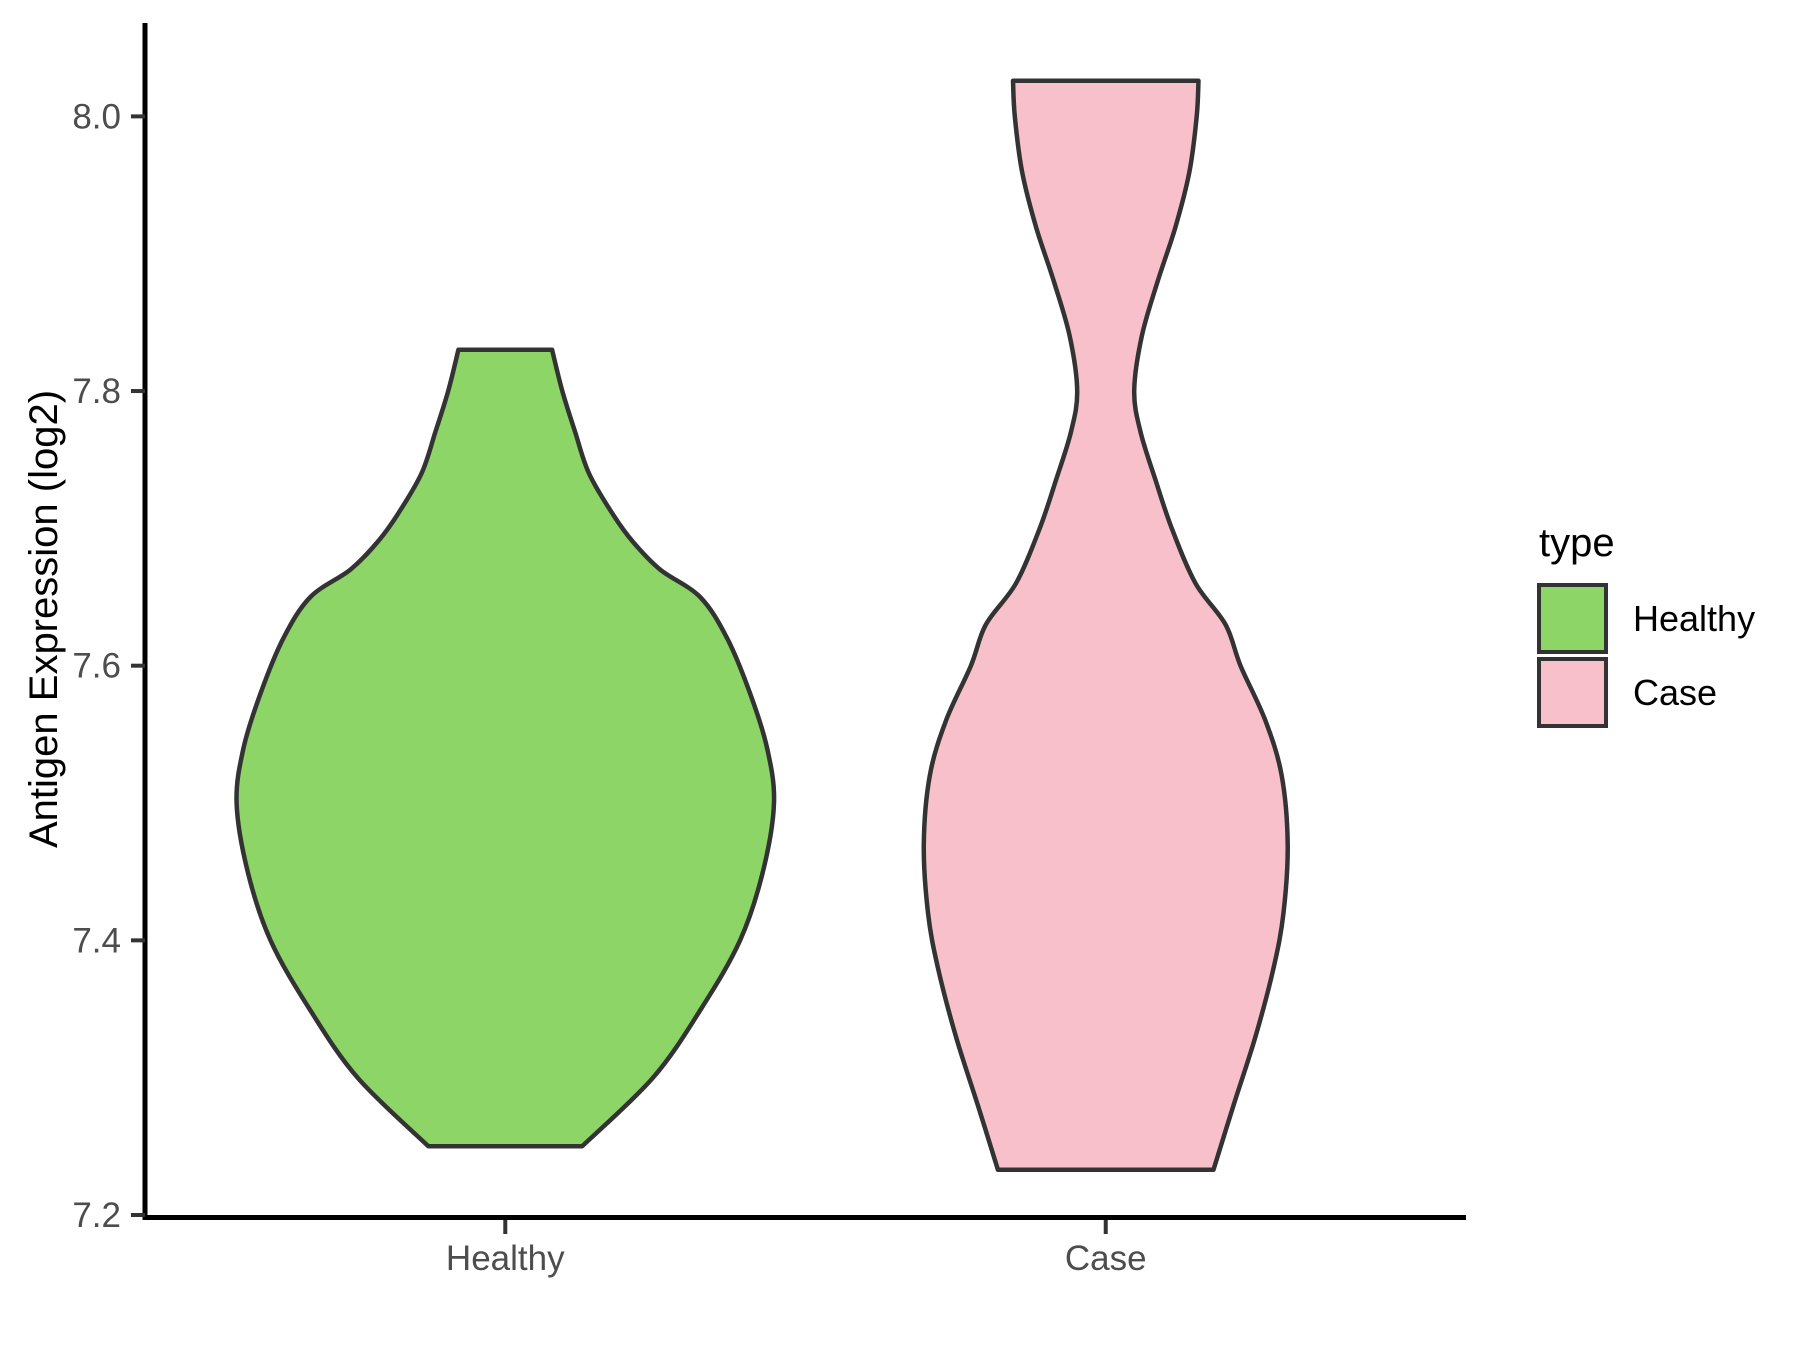 The width and height of the screenshot is (1800, 1350). What do you see at coordinates (96, 391) in the screenshot?
I see `y-tick-label-7.8: 7.8` at bounding box center [96, 391].